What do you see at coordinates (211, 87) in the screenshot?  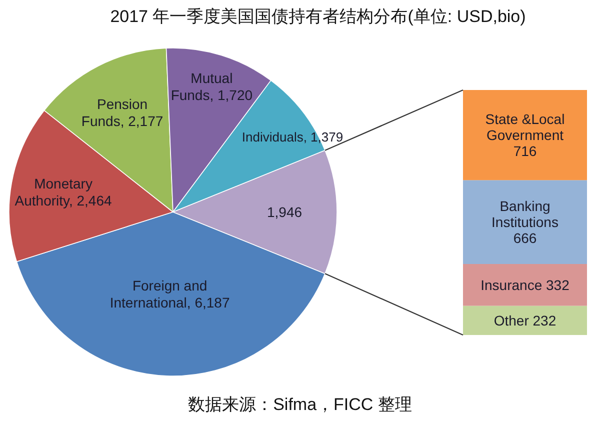 I see `slice-label: Mutual Funds, 1,720` at bounding box center [211, 87].